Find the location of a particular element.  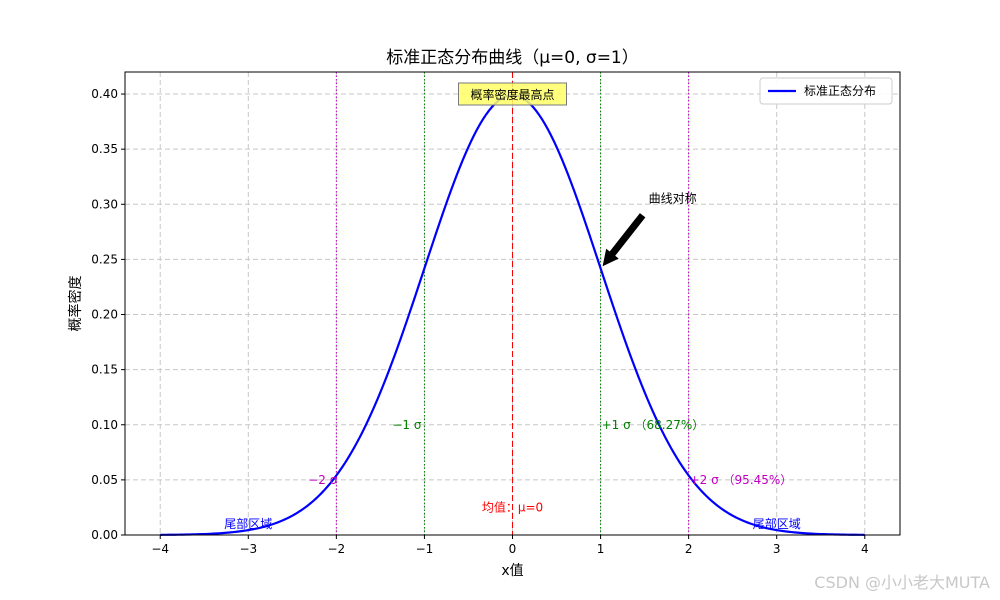

y-axis-label: 概率密度 is located at coordinates (75, 304).